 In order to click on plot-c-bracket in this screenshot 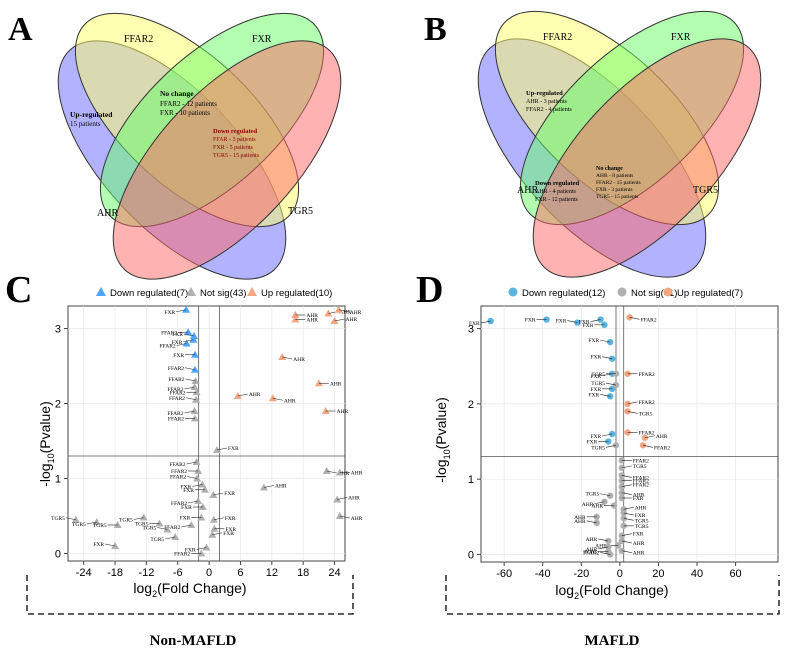, I will do `click(190, 595)`.